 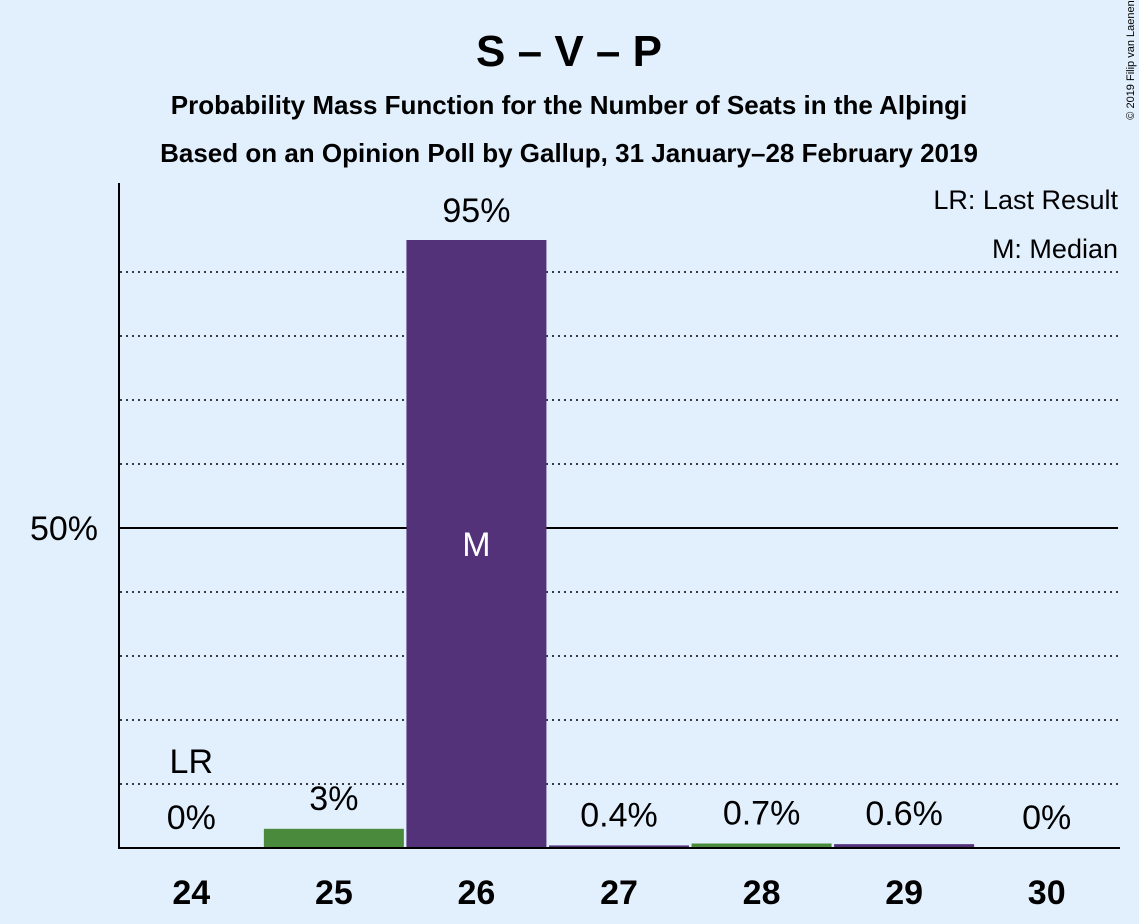 I want to click on data-label-27: 0.4%, so click(x=619, y=815).